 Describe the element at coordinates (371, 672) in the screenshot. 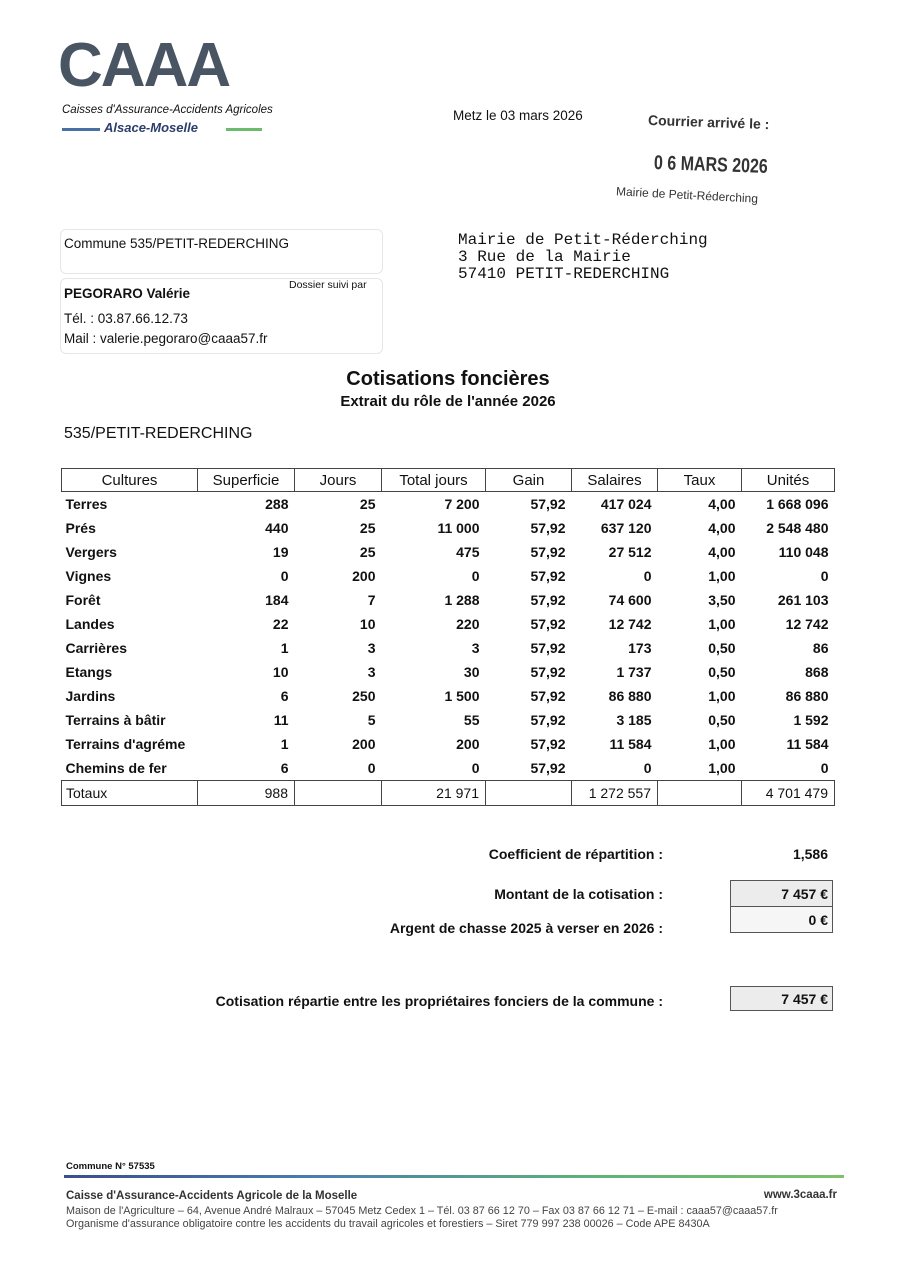

I see `table-cell: 3` at that location.